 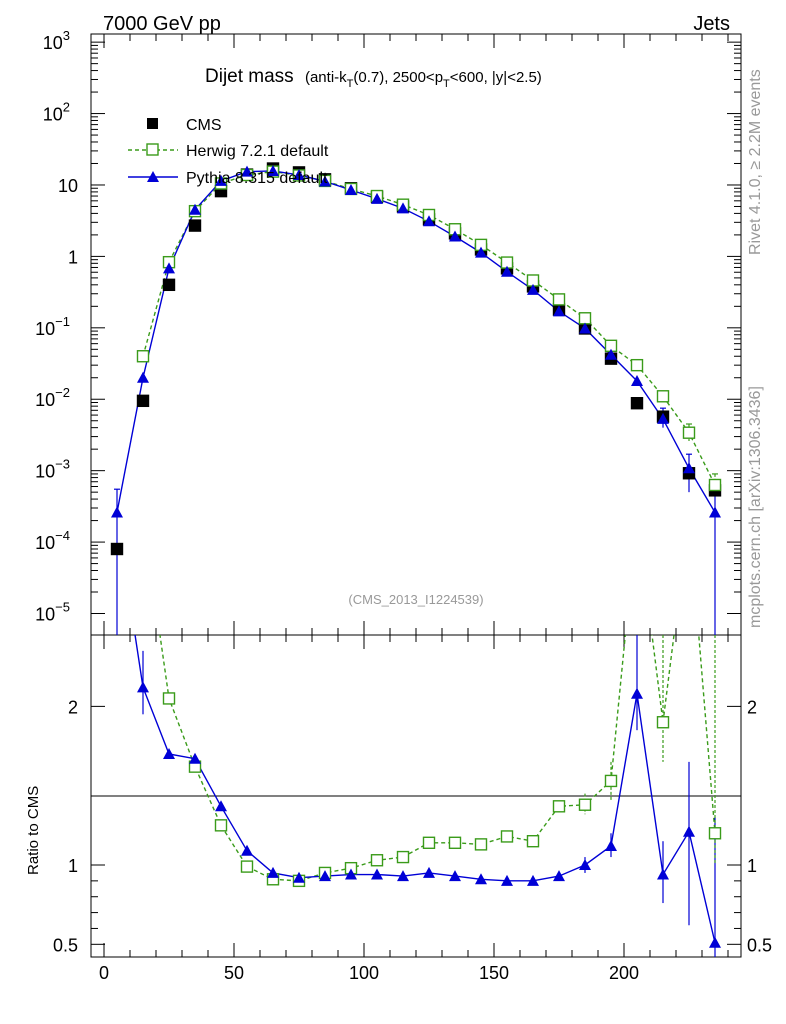 What do you see at coordinates (33, 830) in the screenshot?
I see `ratio-y-axis-label: Ratio to CMS` at bounding box center [33, 830].